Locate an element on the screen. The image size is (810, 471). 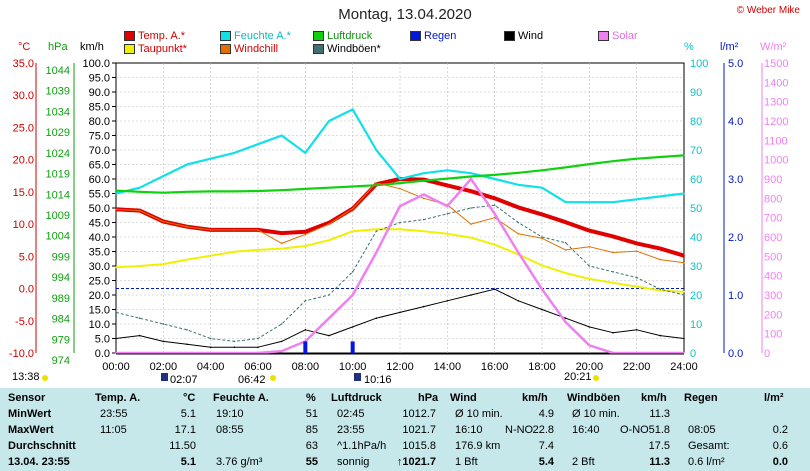
legend-label-temp: Temp. A.* is located at coordinates (162, 36).